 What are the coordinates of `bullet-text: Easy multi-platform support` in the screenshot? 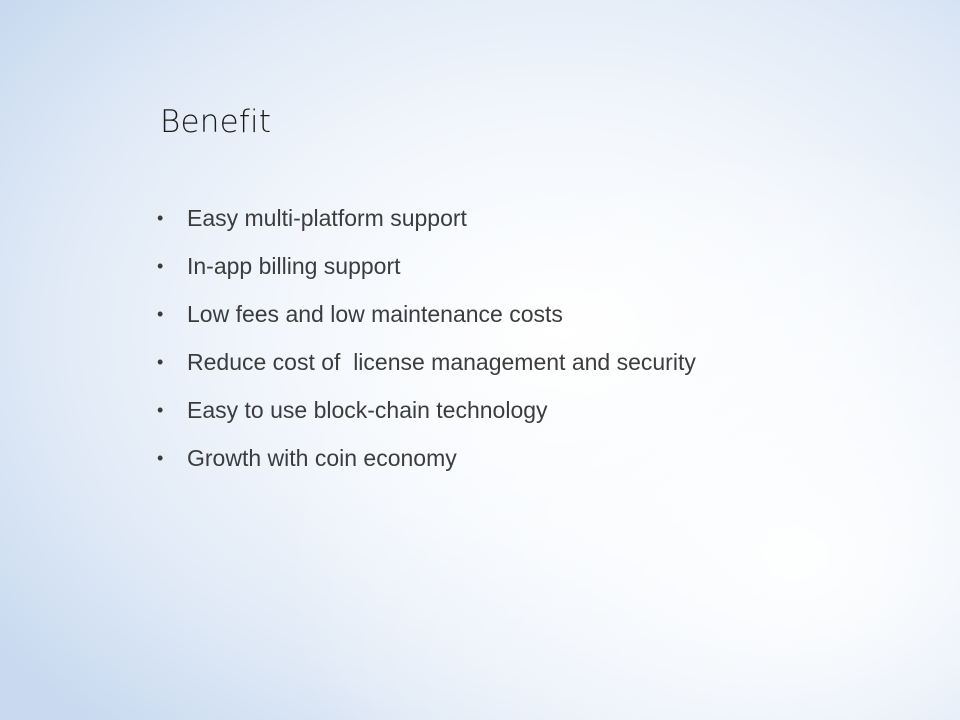 It's located at (327, 217).